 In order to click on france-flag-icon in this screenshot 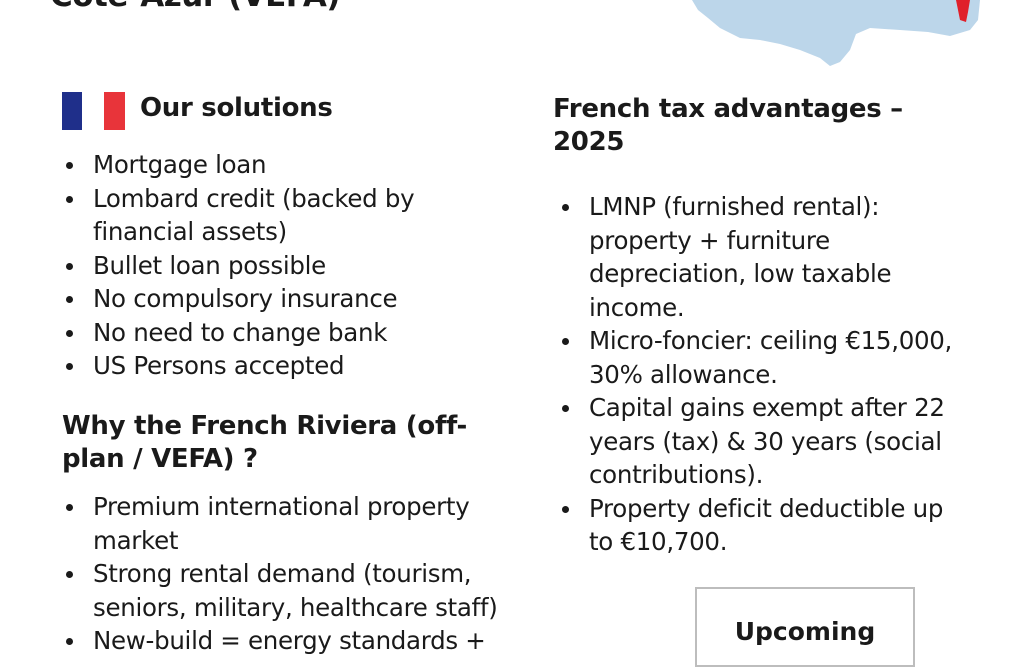, I will do `click(93, 111)`.